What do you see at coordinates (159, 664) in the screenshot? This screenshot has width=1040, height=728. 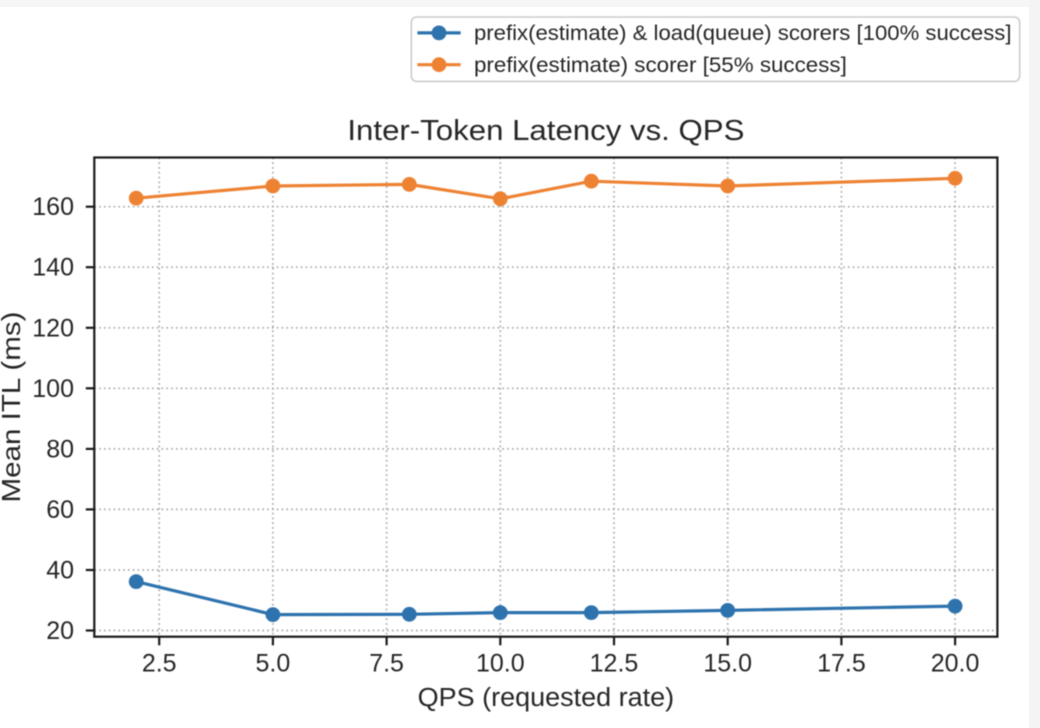 I see `svg-text: 2.5` at bounding box center [159, 664].